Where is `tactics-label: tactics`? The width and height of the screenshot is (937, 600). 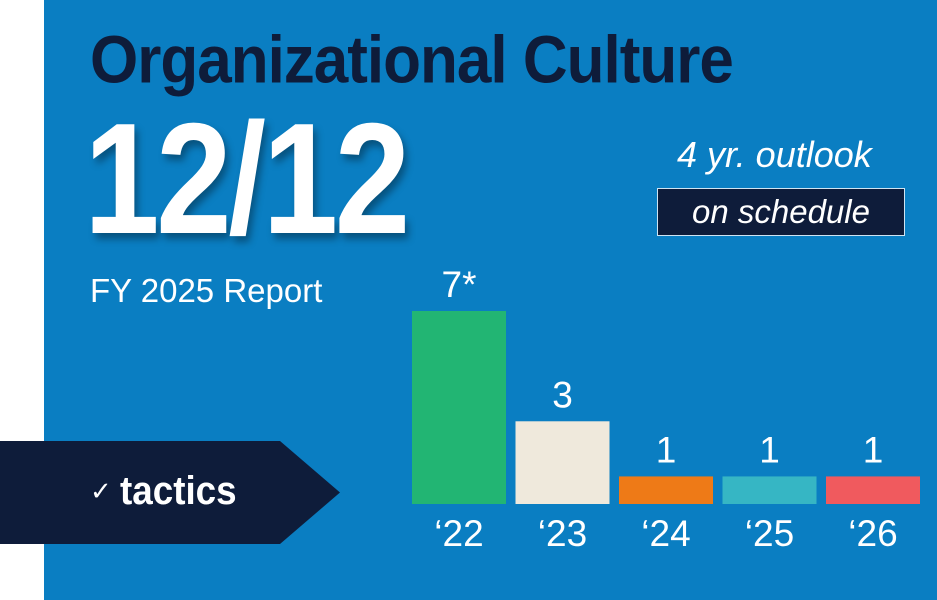
tactics-label: tactics is located at coordinates (178, 490).